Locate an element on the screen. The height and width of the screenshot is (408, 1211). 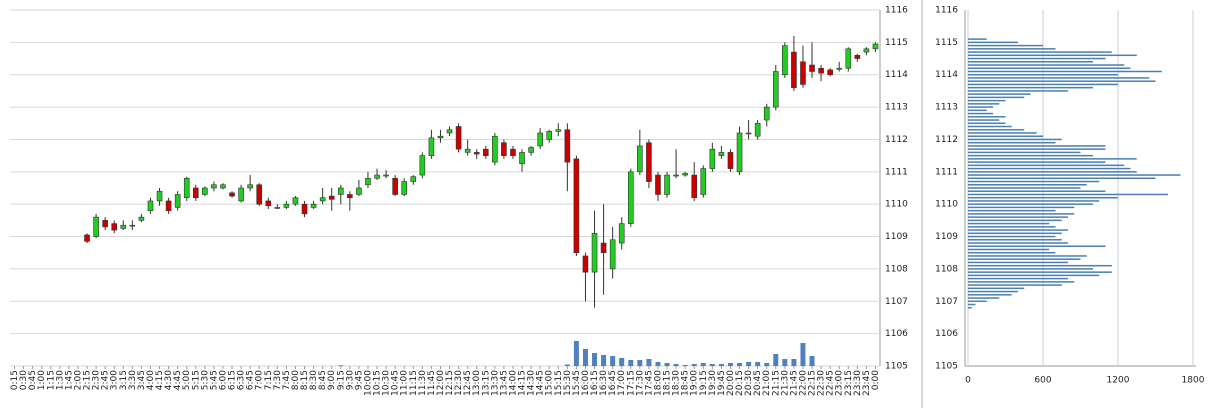
x-tick-label: 18:00 is located at coordinates (658, 383).